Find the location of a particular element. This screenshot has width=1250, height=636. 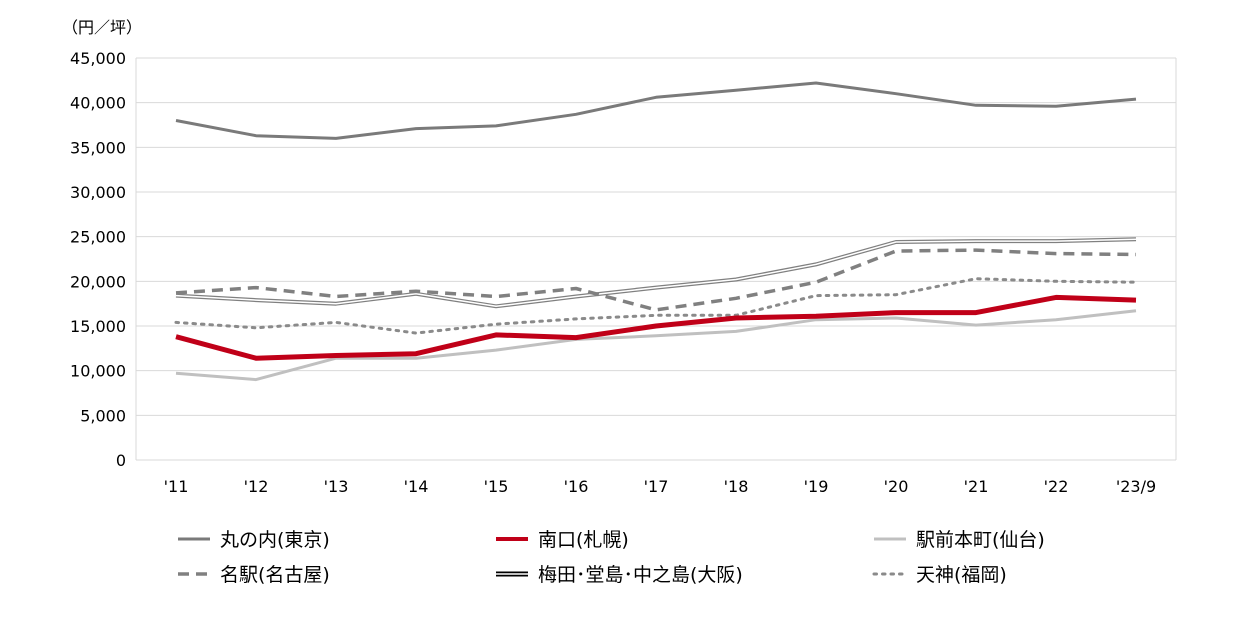

legend-label: 天神(福岡) is located at coordinates (961, 575).